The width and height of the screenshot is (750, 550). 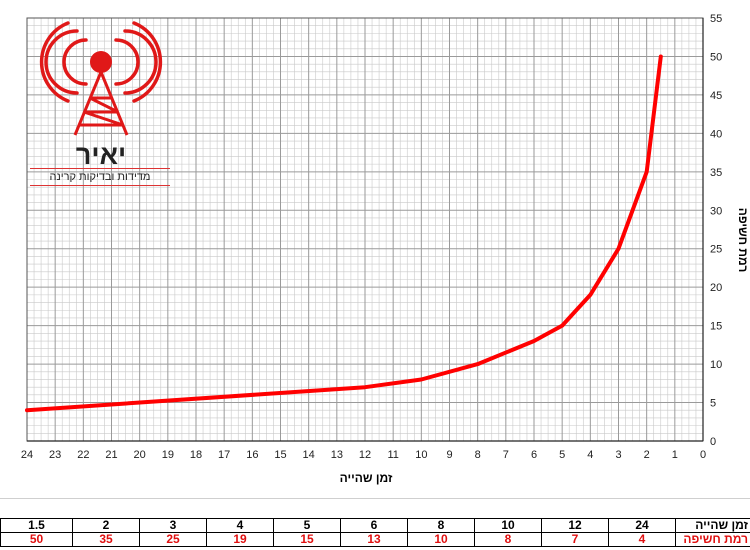 What do you see at coordinates (534, 455) in the screenshot?
I see `x-tick-label: 6` at bounding box center [534, 455].